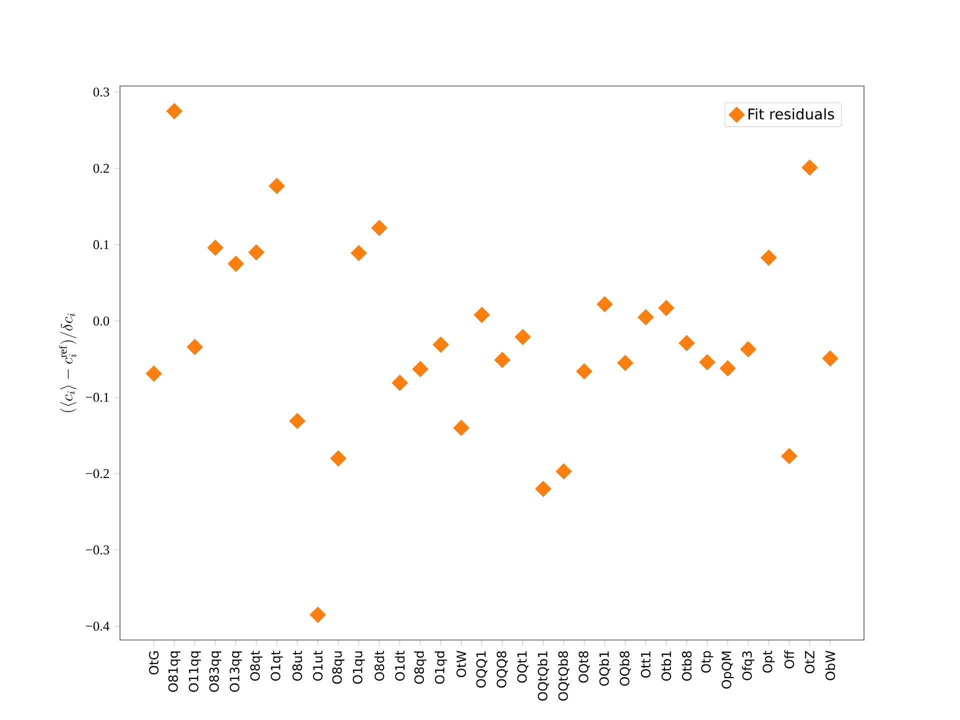 The width and height of the screenshot is (960, 720). Describe the element at coordinates (97, 473) in the screenshot. I see `y-tick-label: −0.2` at that location.